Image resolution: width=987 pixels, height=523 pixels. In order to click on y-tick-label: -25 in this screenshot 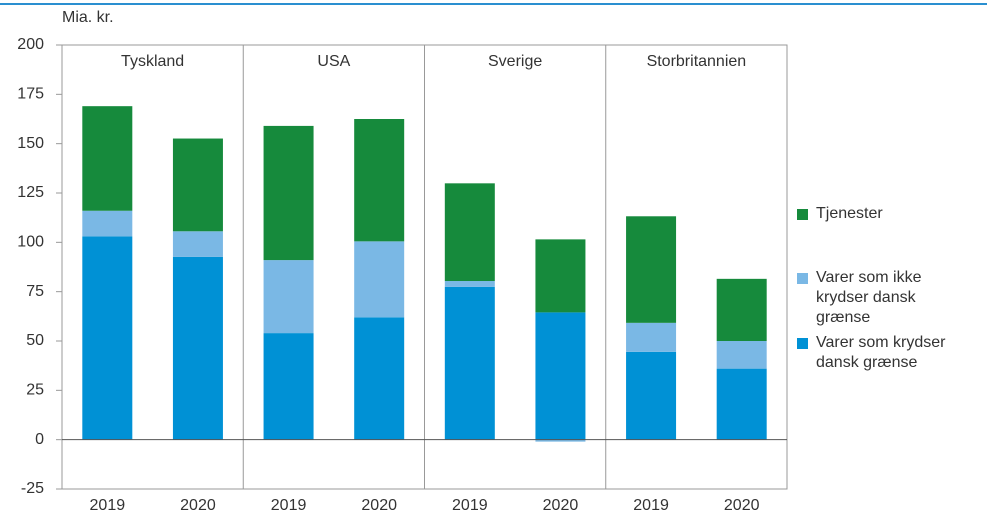, I will do `click(32, 488)`.